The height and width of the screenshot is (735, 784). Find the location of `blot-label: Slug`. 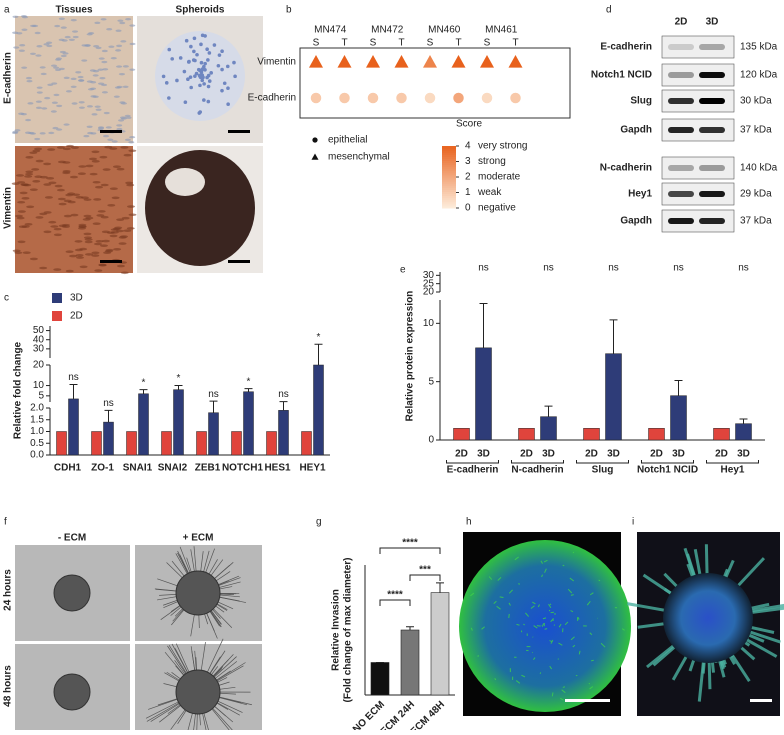

blot-label: Slug is located at coordinates (641, 101).